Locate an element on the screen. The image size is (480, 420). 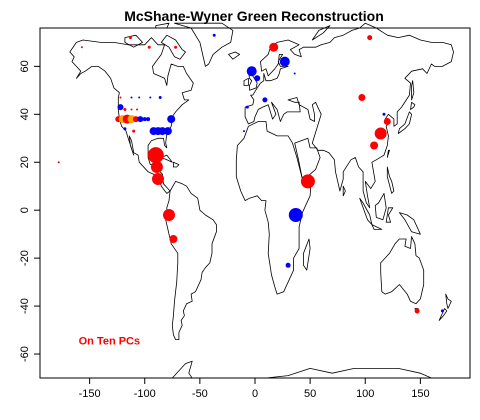
annotation-label: On Ten PCs is located at coordinates (110, 341).